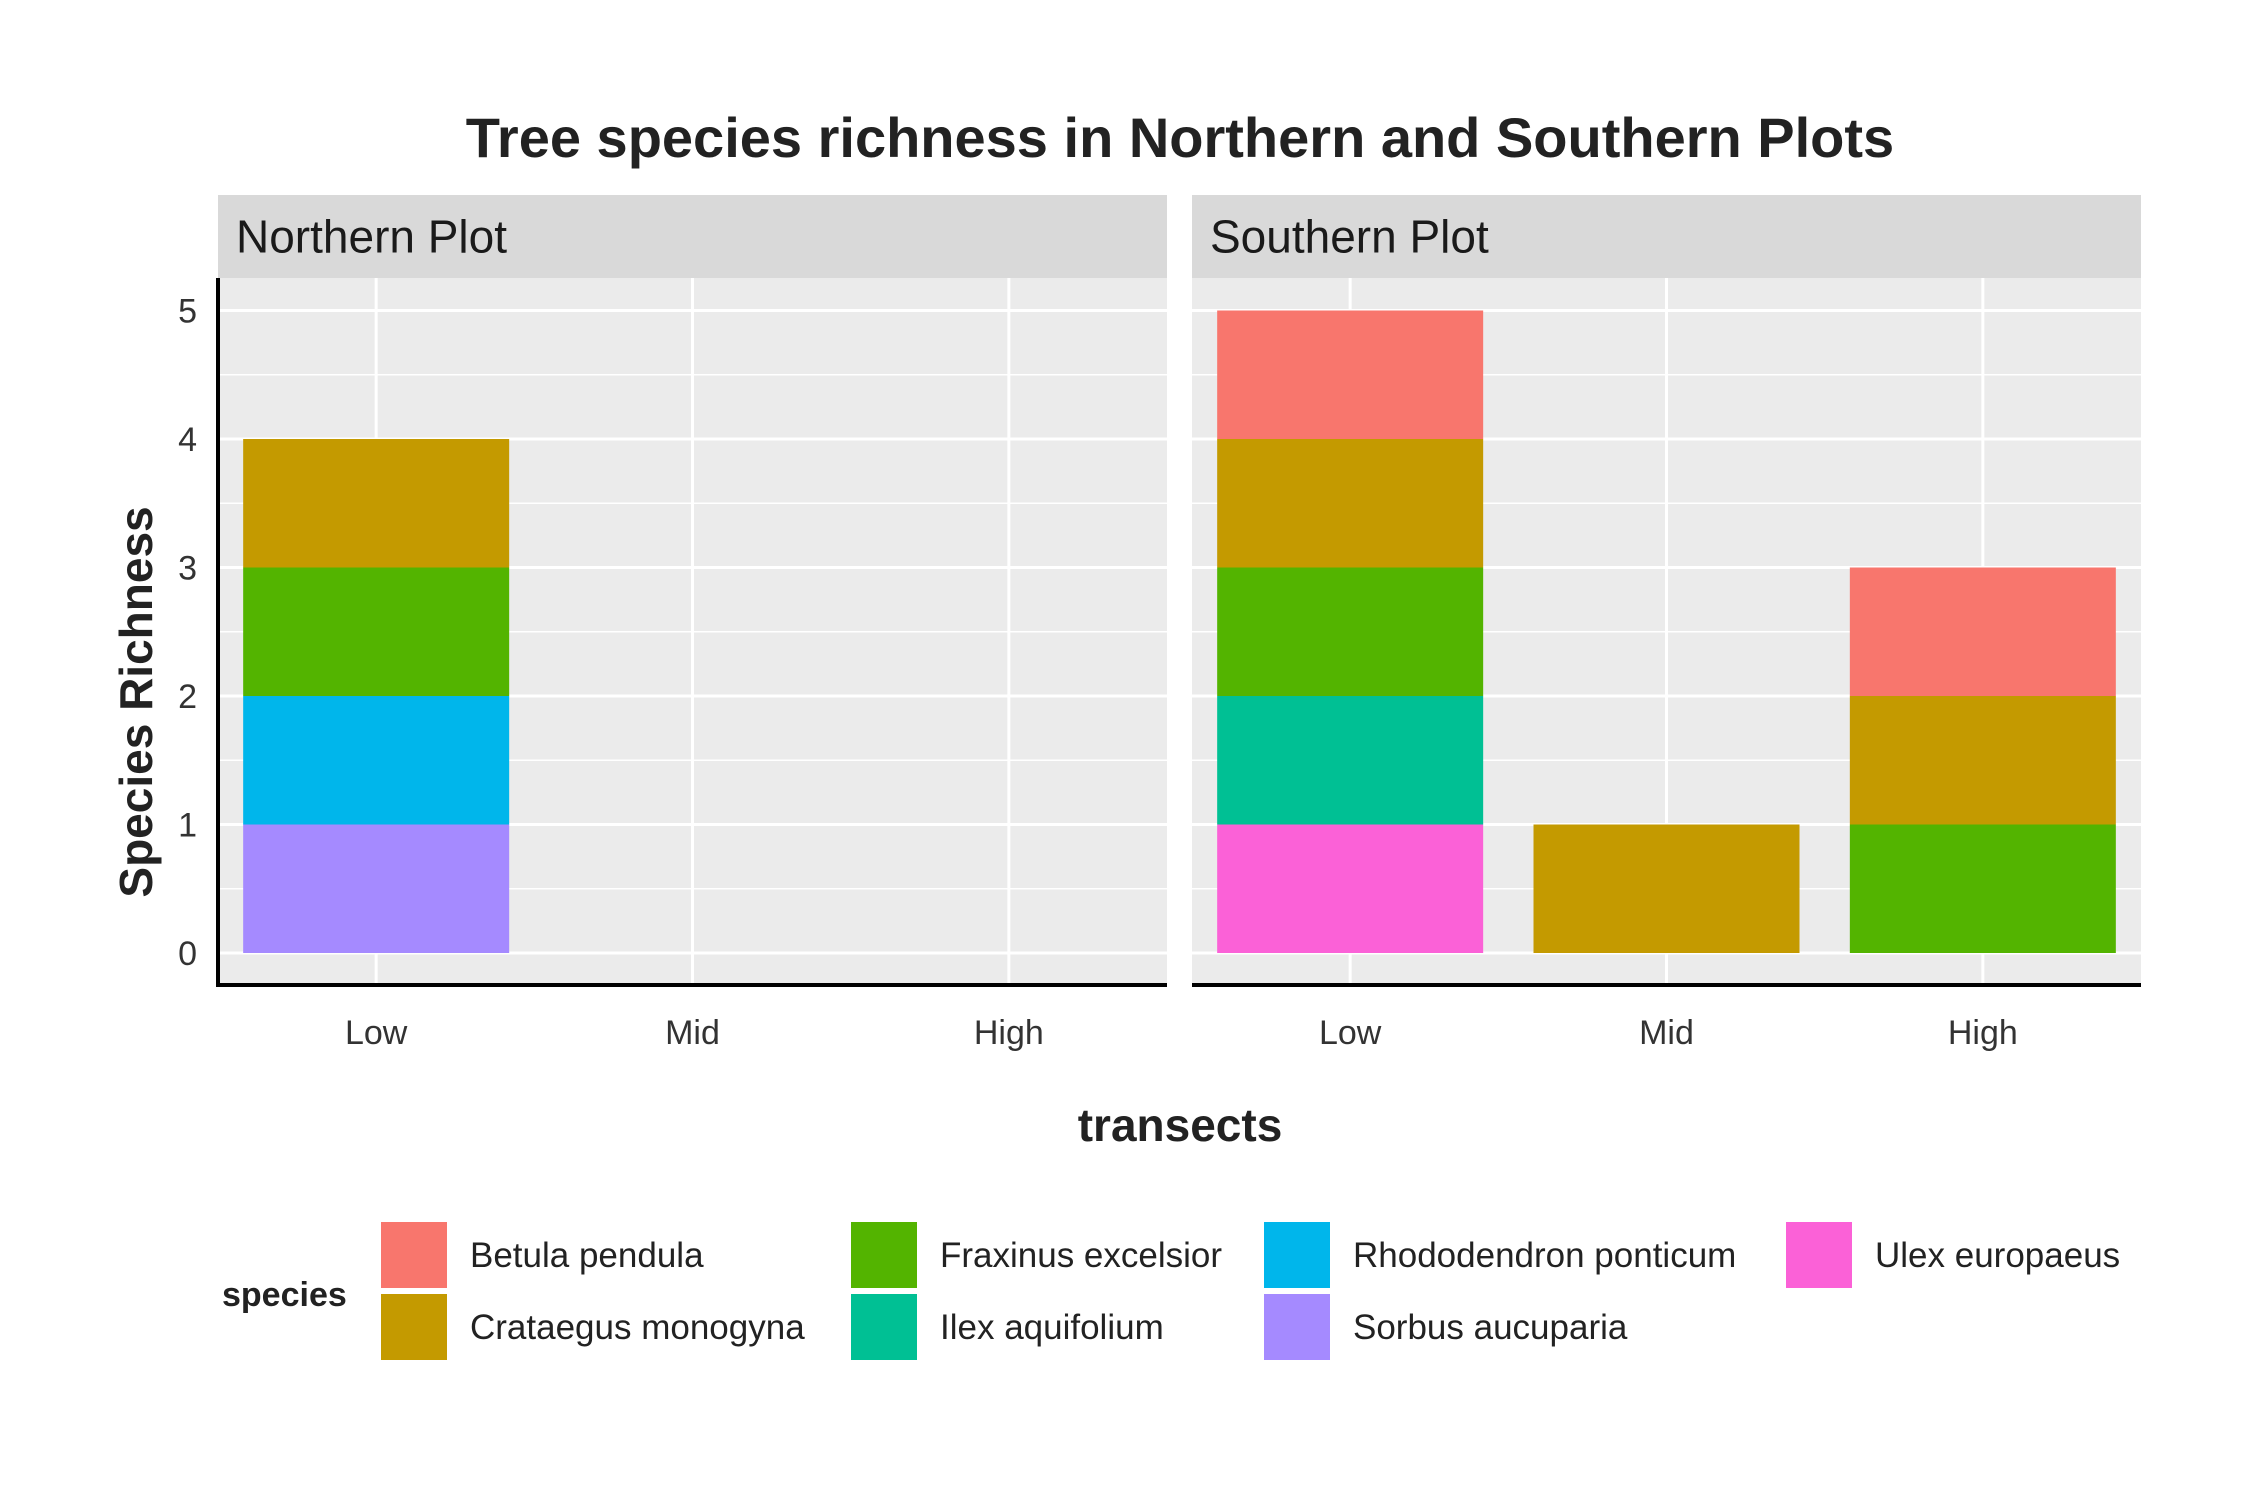  I want to click on legend-label: Ilex aquifolium, so click(1052, 1327).